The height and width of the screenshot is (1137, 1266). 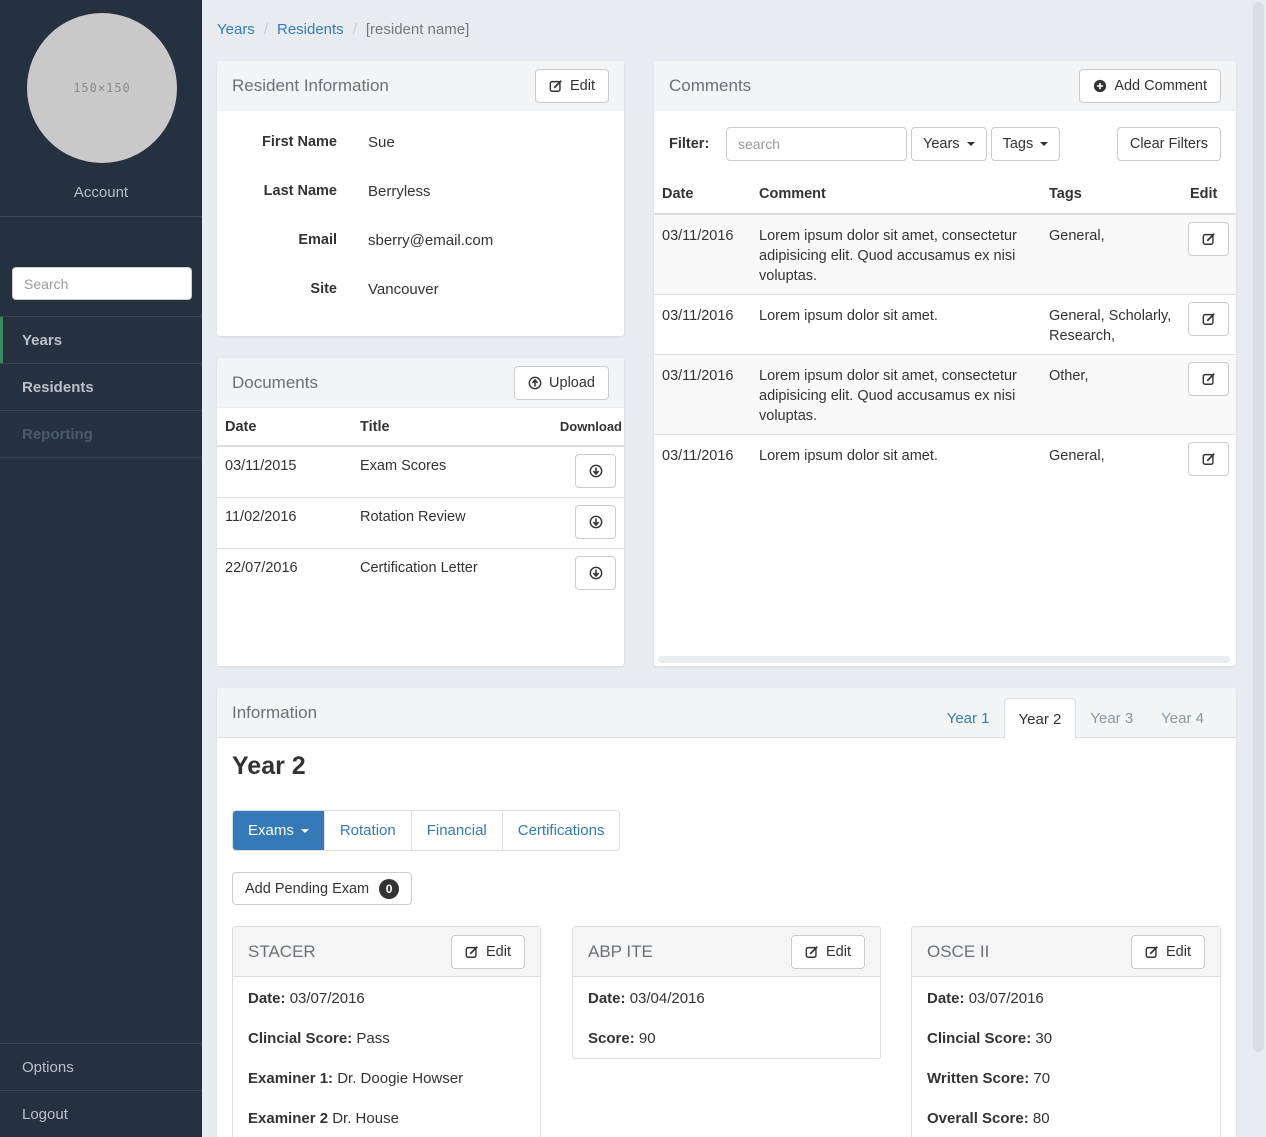 I want to click on tab-year-4: Year 4, so click(x=1182, y=718).